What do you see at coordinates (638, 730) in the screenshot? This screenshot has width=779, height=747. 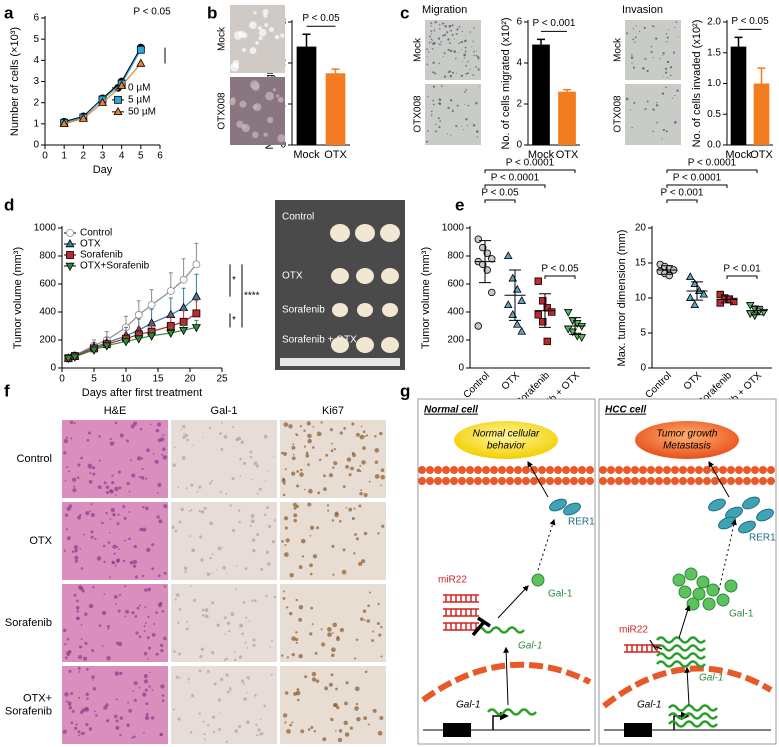 I see `gene-box` at bounding box center [638, 730].